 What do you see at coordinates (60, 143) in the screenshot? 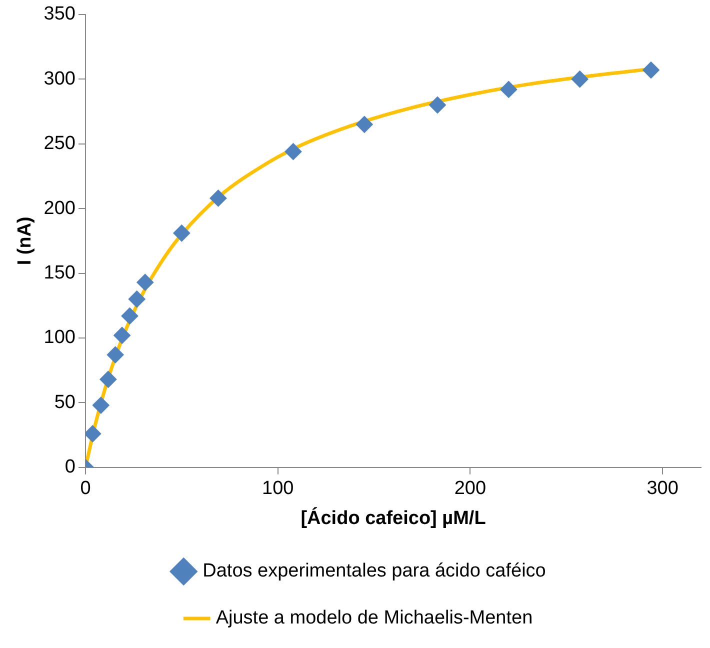
I see `y-tick-label: 250` at bounding box center [60, 143].